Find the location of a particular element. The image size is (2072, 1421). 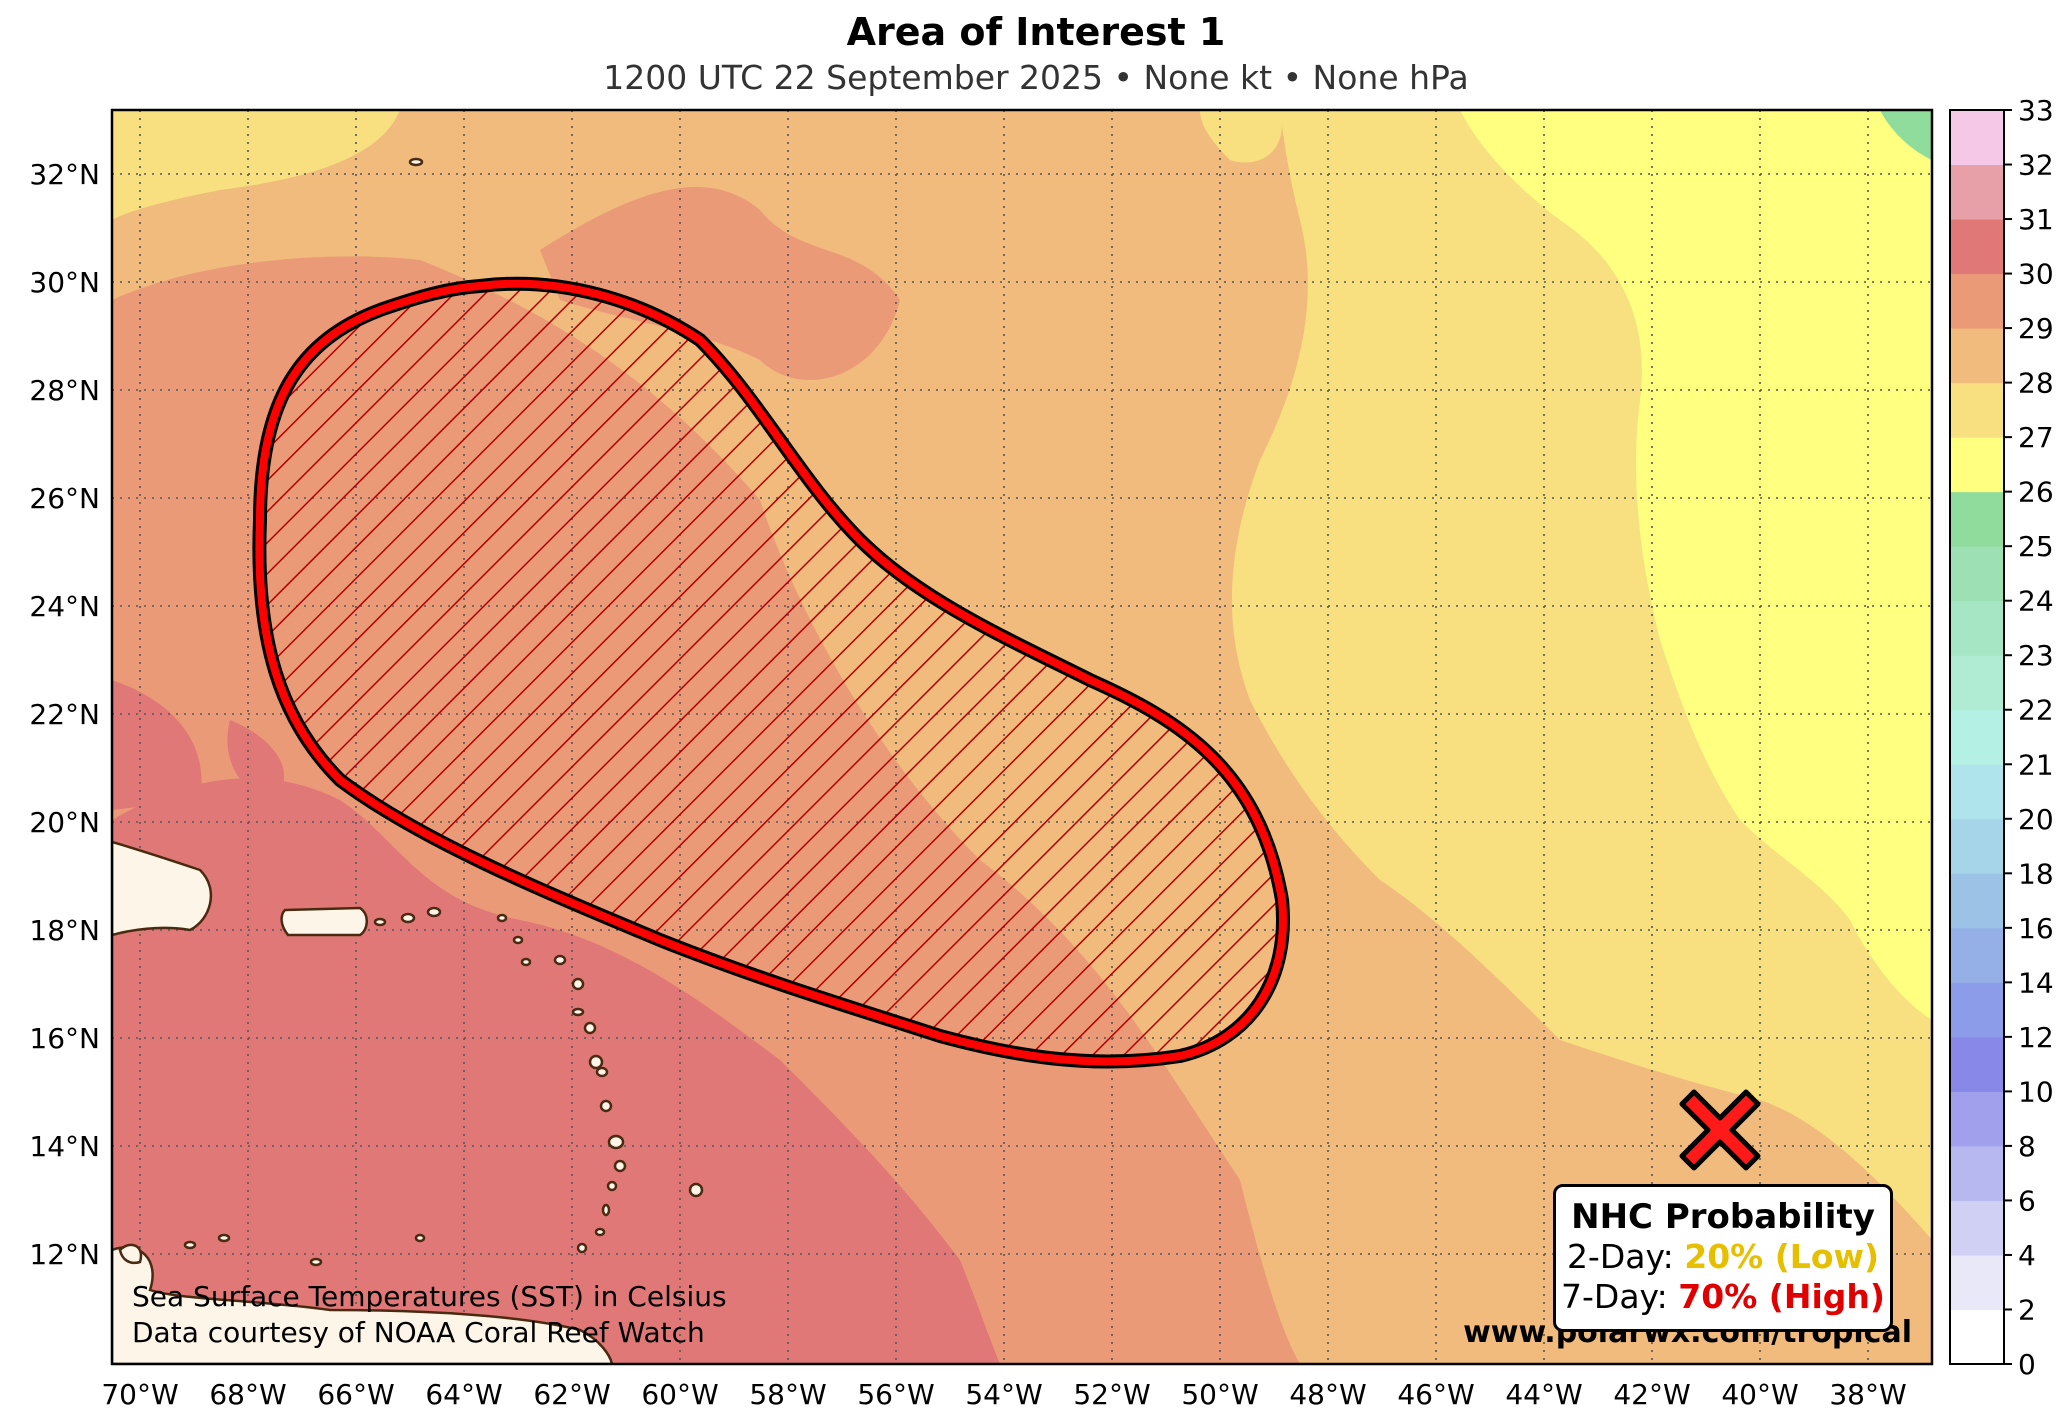

lon-tick: 44°W is located at coordinates (1543, 1394).